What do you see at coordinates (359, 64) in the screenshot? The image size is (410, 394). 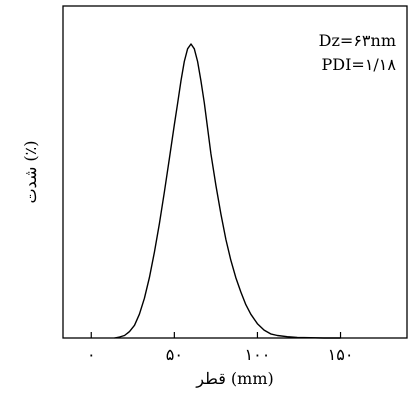 I see `annotation-pdi: PDI=۱/۱۸` at bounding box center [359, 64].